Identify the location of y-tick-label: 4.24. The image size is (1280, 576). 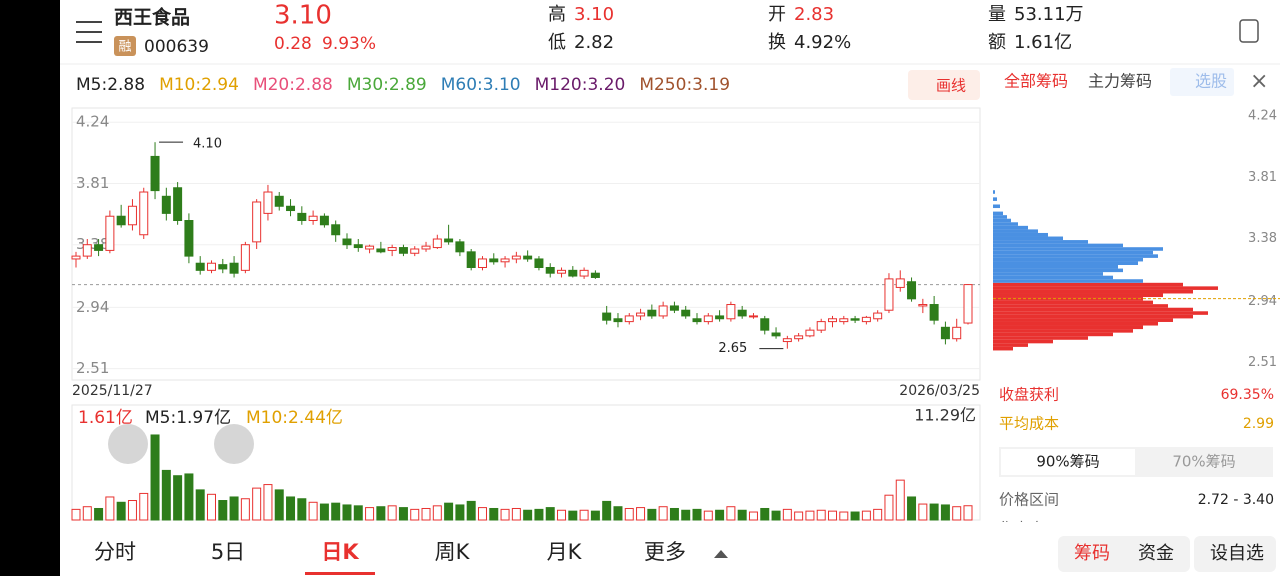
(92, 122).